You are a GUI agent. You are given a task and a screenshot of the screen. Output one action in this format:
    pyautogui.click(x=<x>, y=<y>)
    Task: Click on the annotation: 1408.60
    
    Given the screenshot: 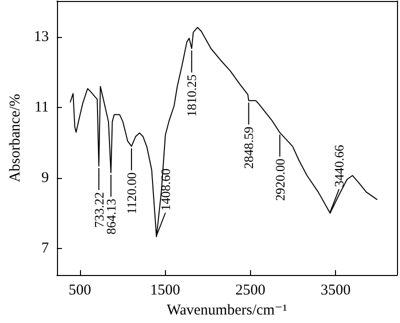 What is the action you would take?
    pyautogui.click(x=165, y=189)
    